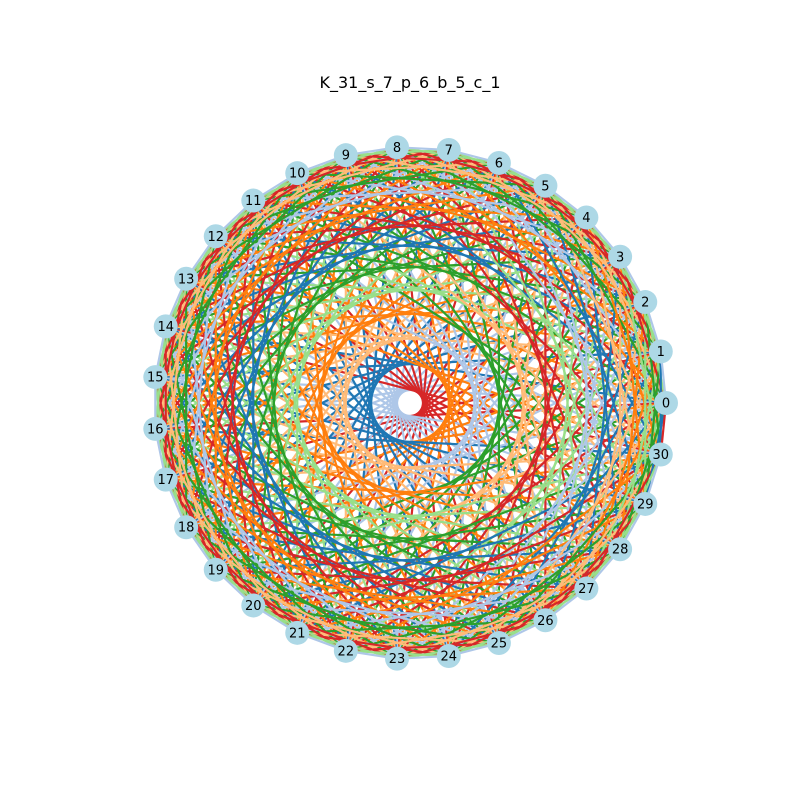  Describe the element at coordinates (186, 527) in the screenshot. I see `node-18: 18` at that location.